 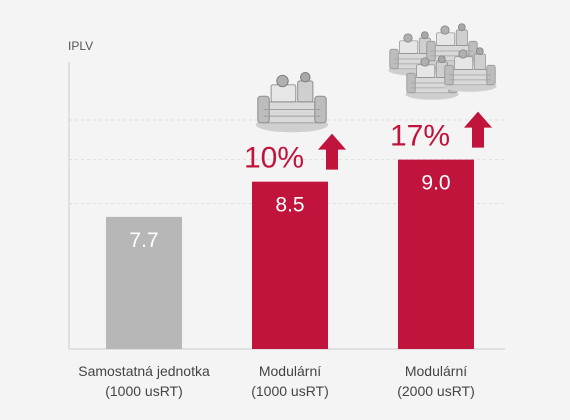 I want to click on category-label-2-1: (2000 usRT), so click(x=436, y=391).